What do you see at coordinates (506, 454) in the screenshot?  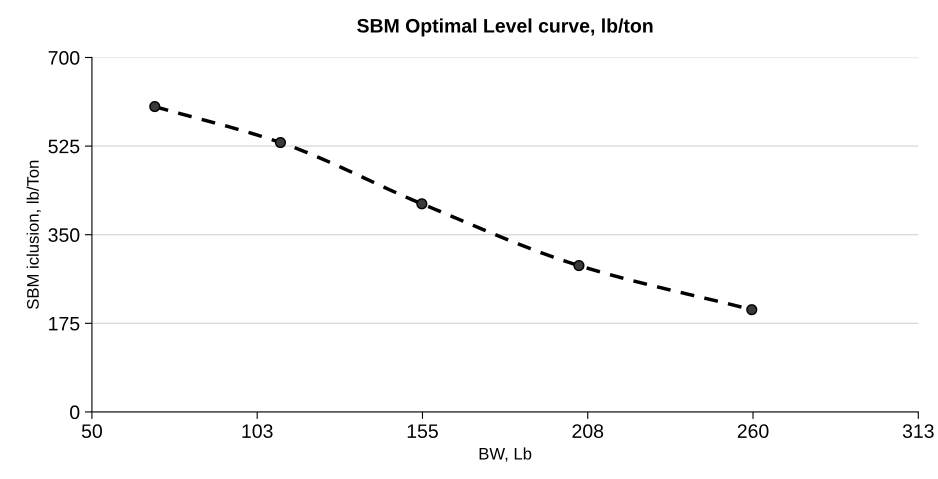 I see `x-axis-title: BW, Lb` at bounding box center [506, 454].